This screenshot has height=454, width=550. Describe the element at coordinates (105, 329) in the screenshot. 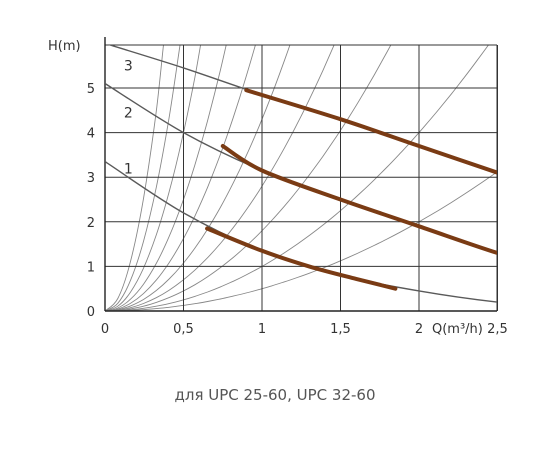

I see `x-tick-label: 0` at that location.